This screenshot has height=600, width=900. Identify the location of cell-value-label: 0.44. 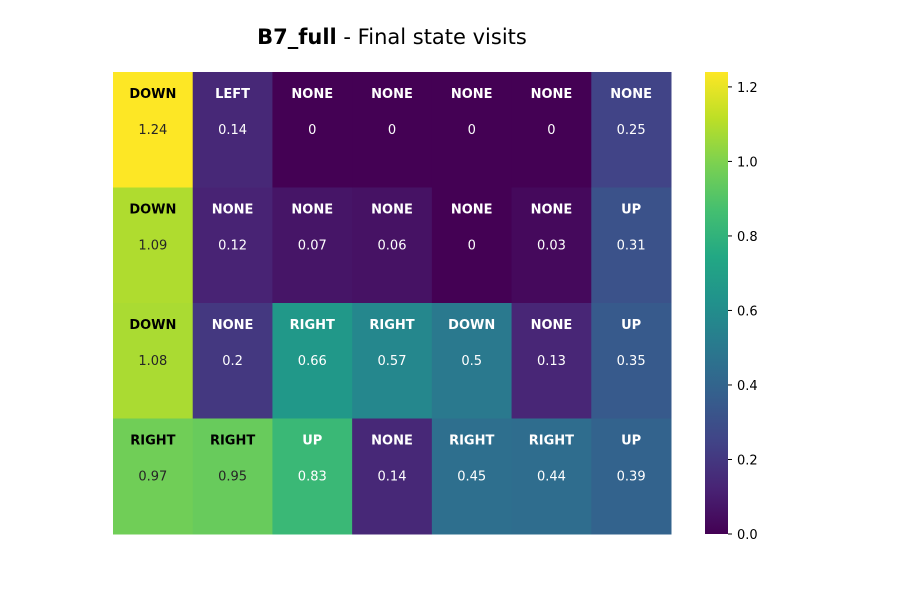
(551, 477).